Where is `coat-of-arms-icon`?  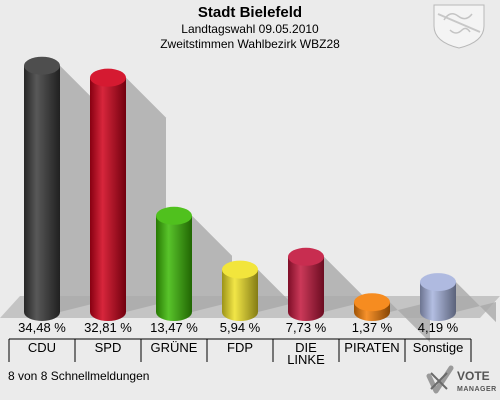
coat-of-arms-icon is located at coordinates (459, 26).